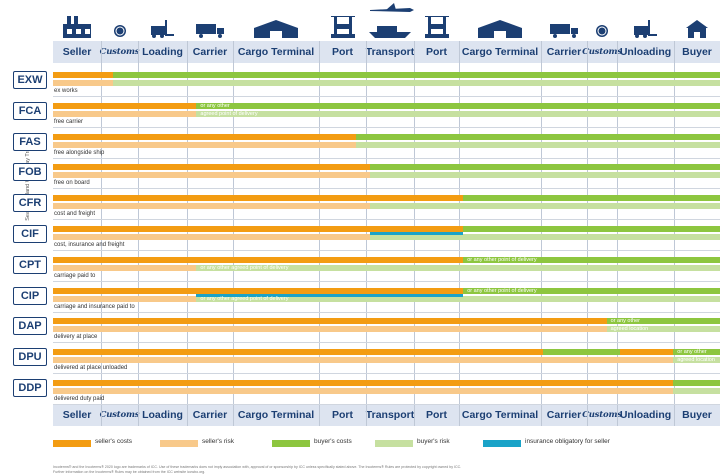  Describe the element at coordinates (30, 234) in the screenshot. I see `term-code-cif: CIF` at that location.